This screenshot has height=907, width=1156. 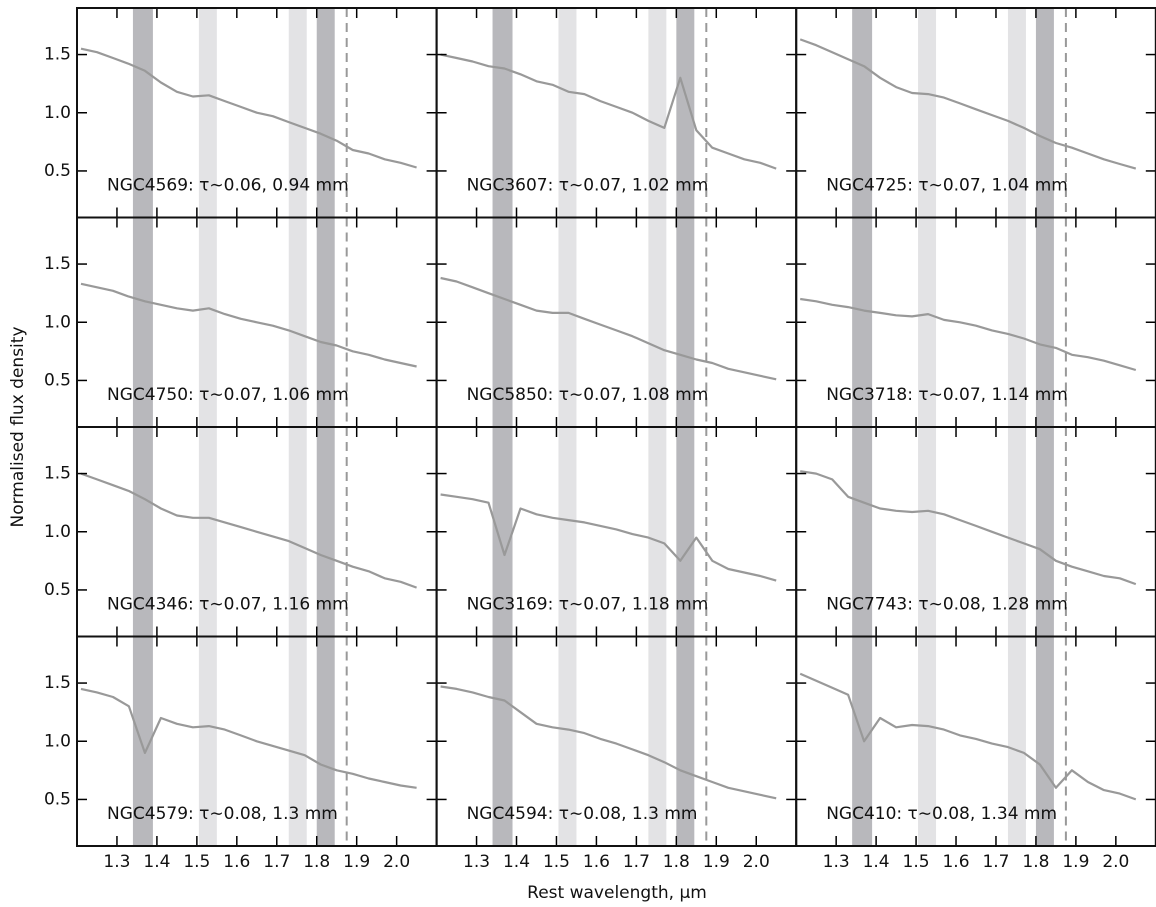 What do you see at coordinates (356, 862) in the screenshot?
I see `x-tick-label: 1.9` at bounding box center [356, 862].